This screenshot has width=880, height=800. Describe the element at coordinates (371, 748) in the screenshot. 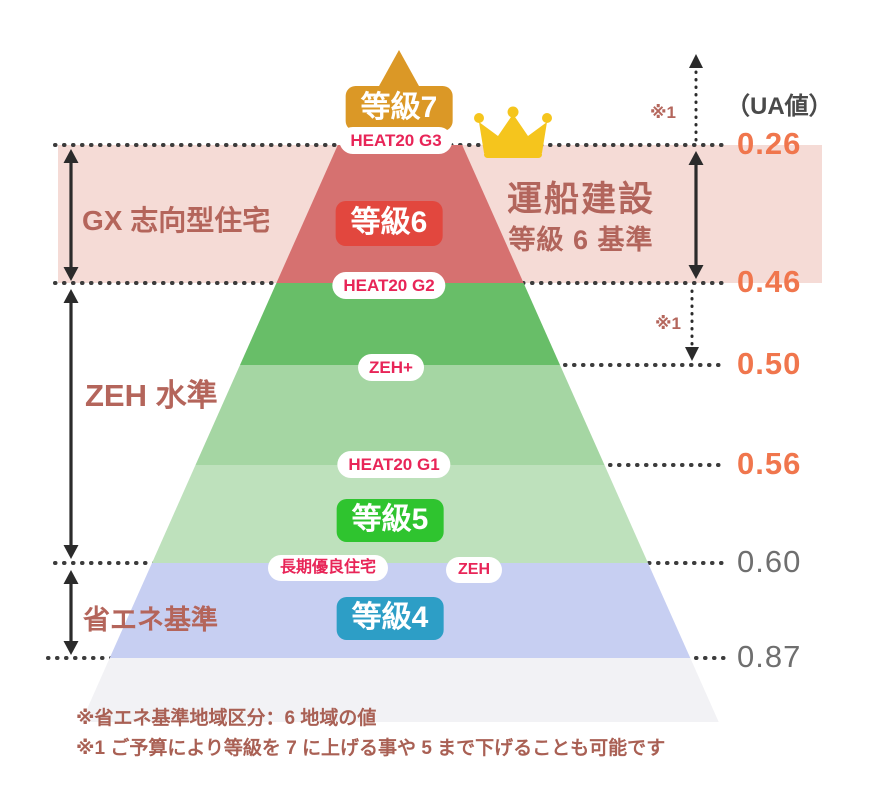

I see `footnote-budget: ※1 ご予算により等級を 7 に上げる事や 5 まで下げることも可能です` at that location.